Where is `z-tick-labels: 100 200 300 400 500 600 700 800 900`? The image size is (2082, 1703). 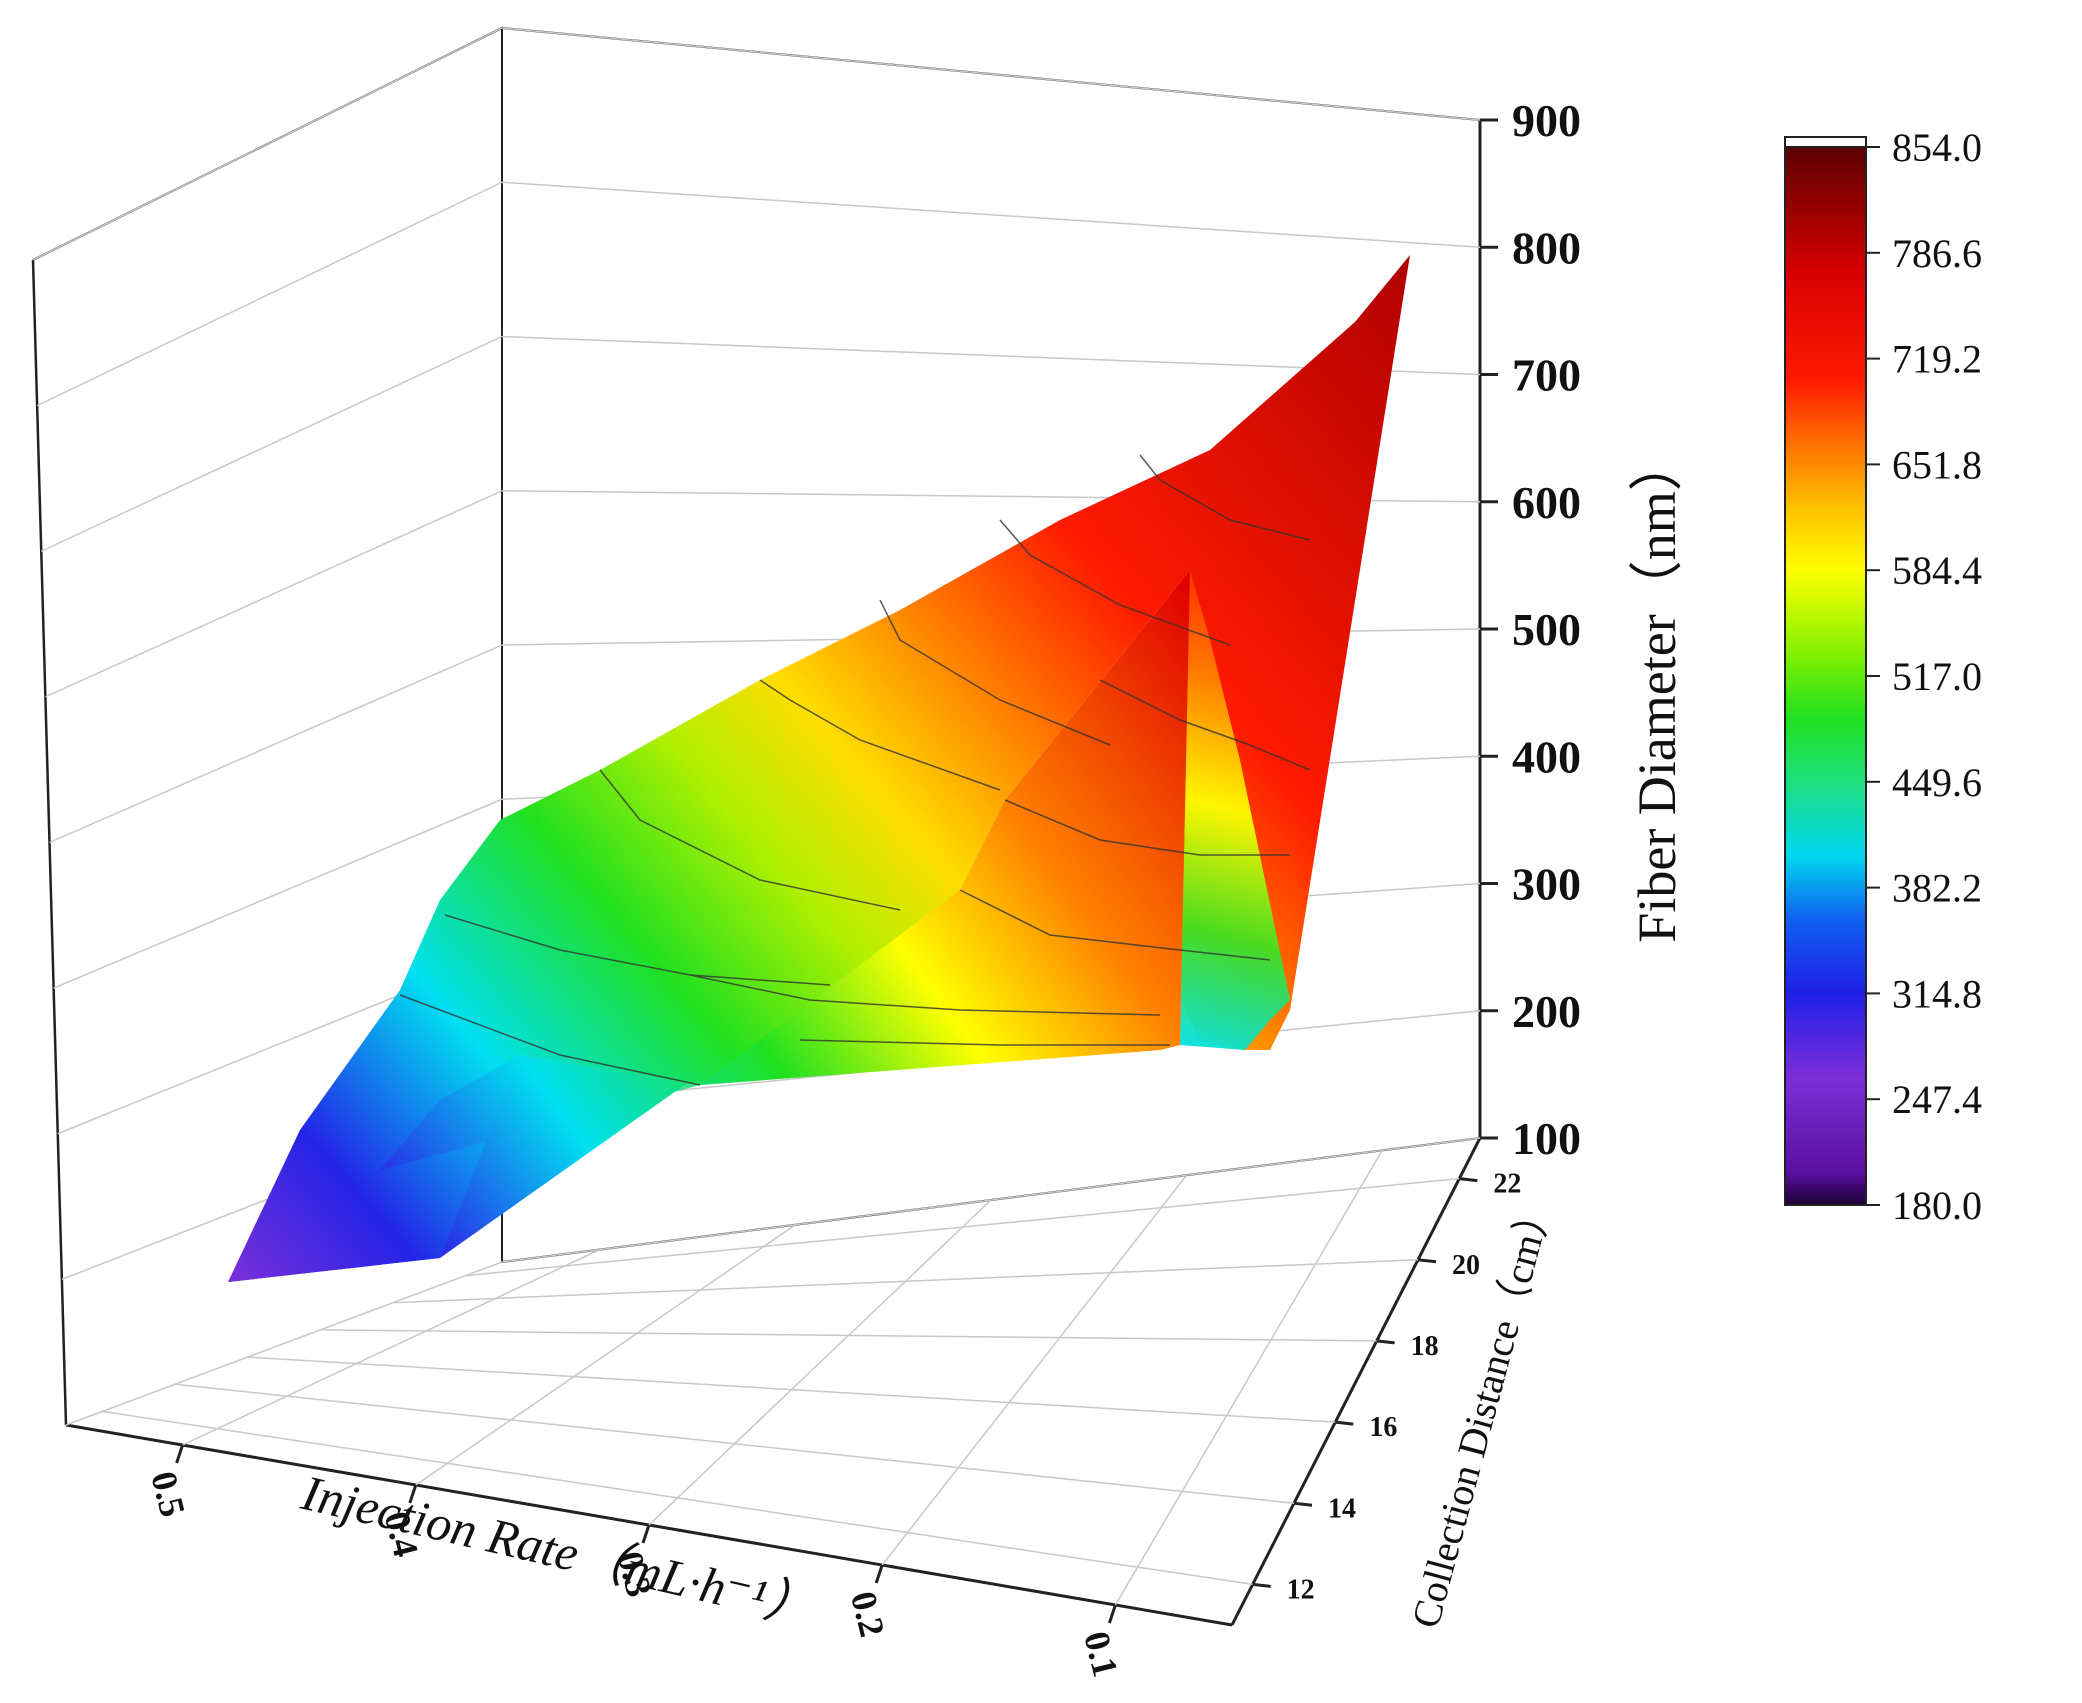 z-tick-labels: 100 200 300 400 500 600 700 800 900 is located at coordinates (1546, 629).